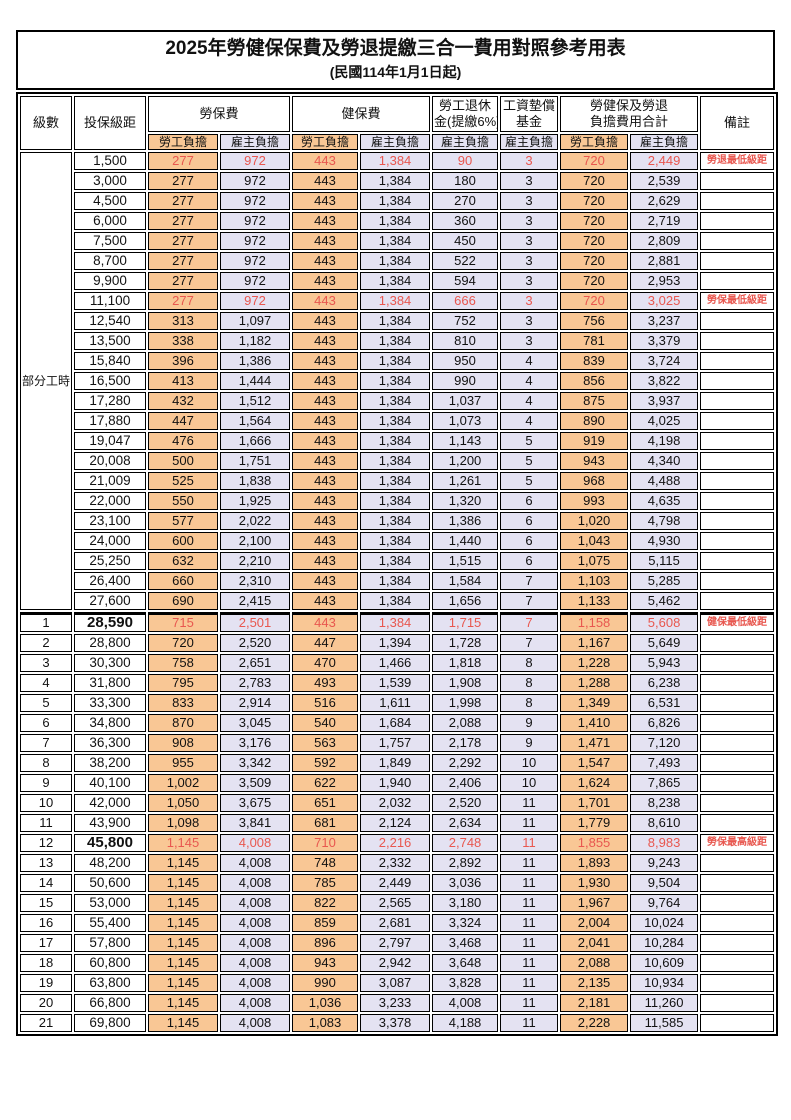 The height and width of the screenshot is (1120, 791). What do you see at coordinates (110, 201) in the screenshot?
I see `cell-salary: 4,500` at bounding box center [110, 201].